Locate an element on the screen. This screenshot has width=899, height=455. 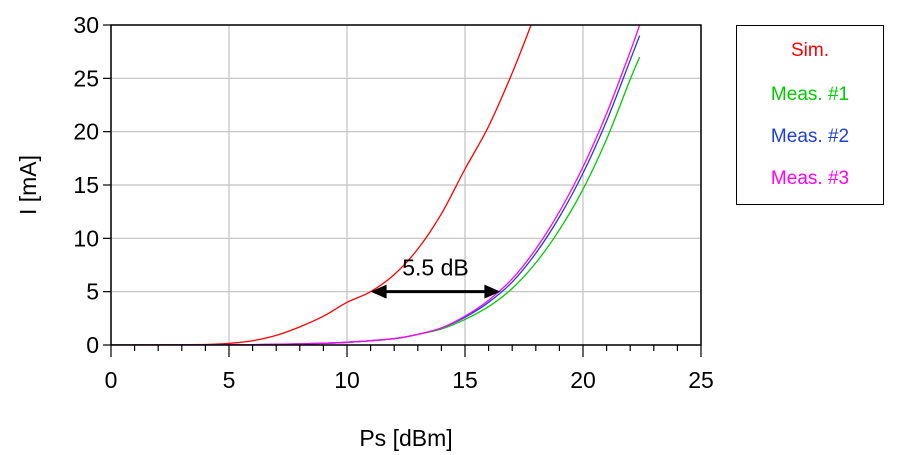
y-tick-label: 0 is located at coordinates (92, 345).